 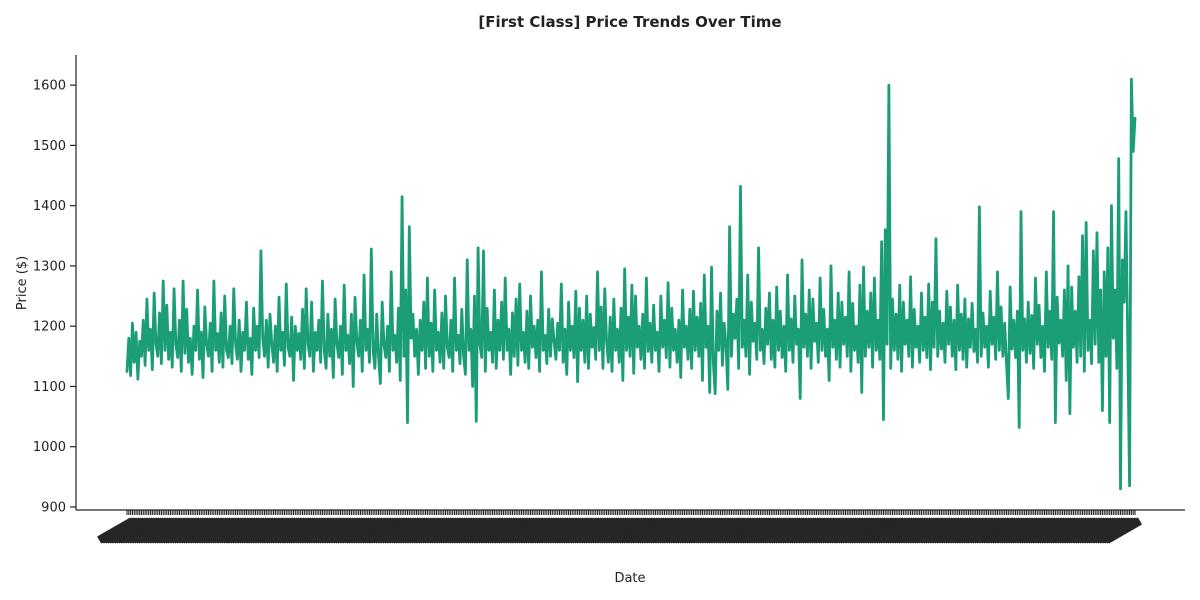 What do you see at coordinates (49, 146) in the screenshot?
I see `y-tick-label: 1500` at bounding box center [49, 146].